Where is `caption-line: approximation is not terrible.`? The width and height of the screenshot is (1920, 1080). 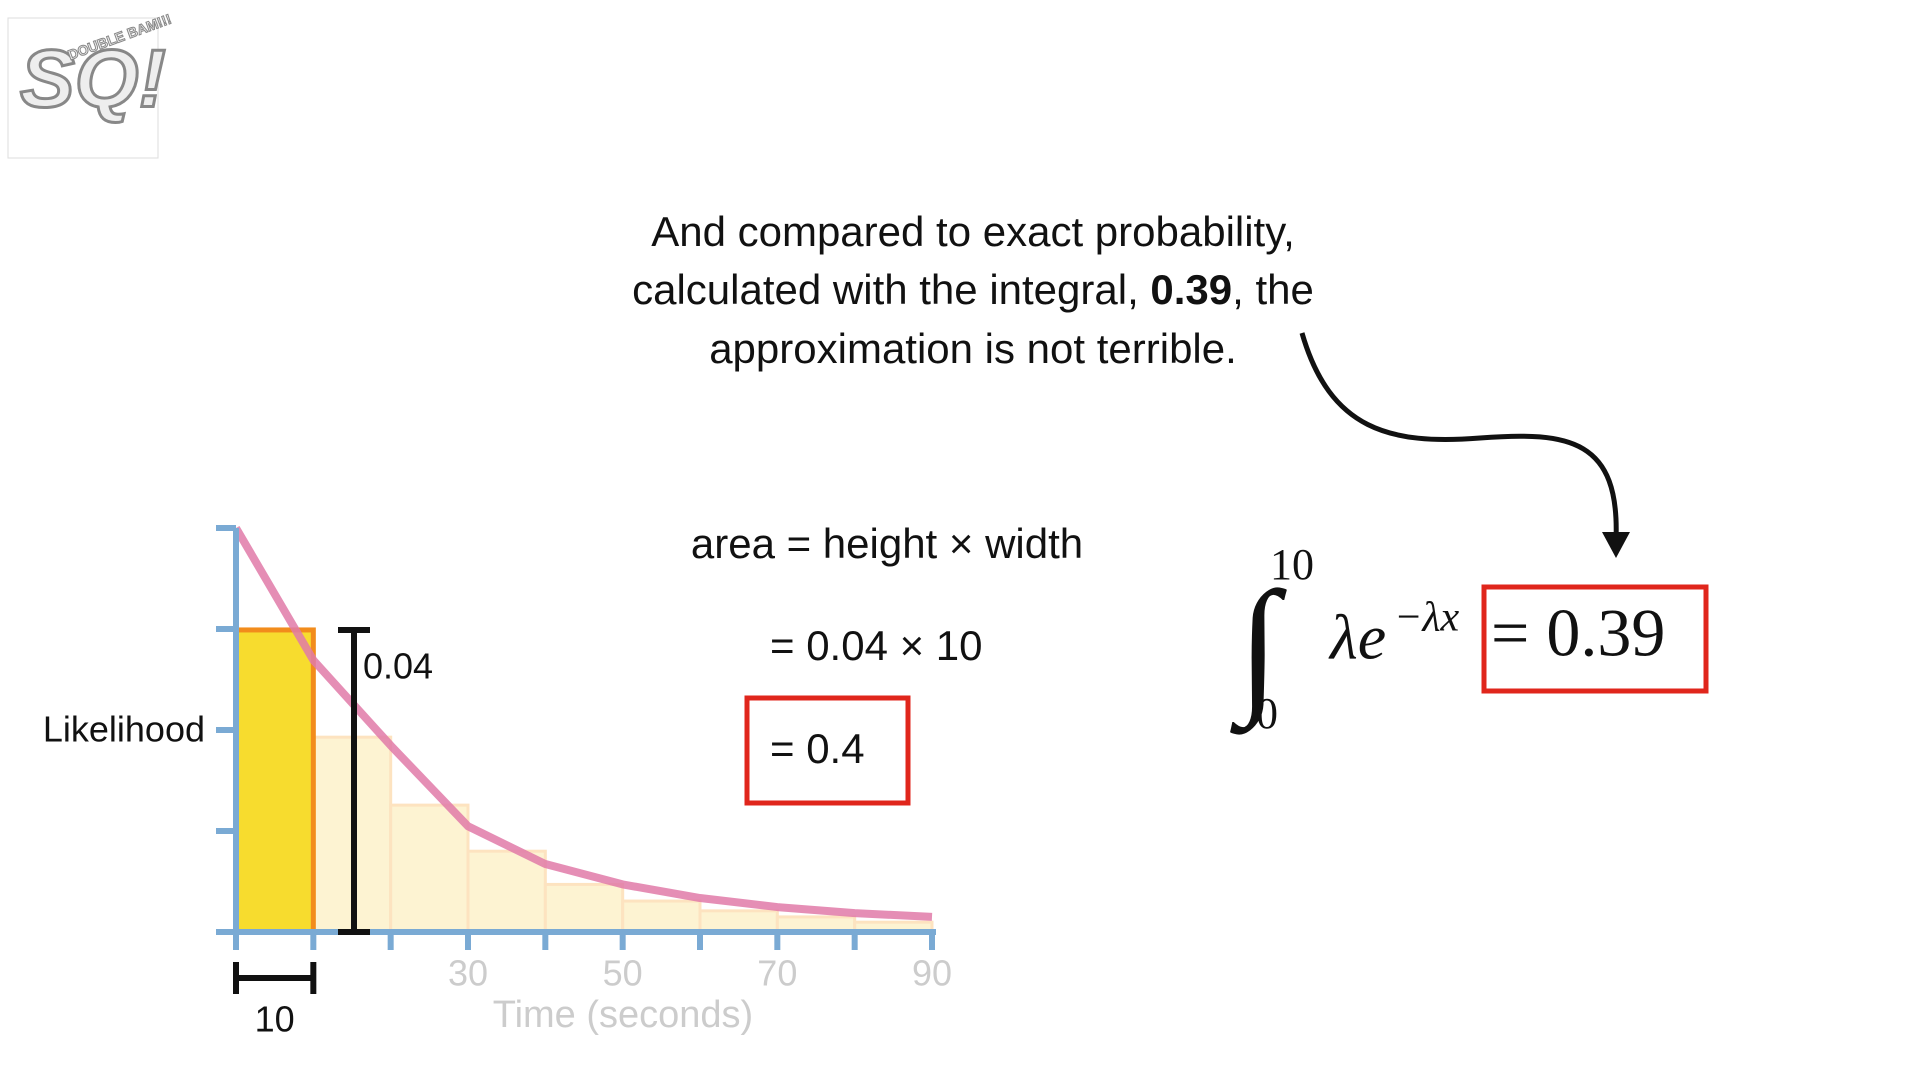 caption-line: approximation is not terrible. is located at coordinates (973, 348).